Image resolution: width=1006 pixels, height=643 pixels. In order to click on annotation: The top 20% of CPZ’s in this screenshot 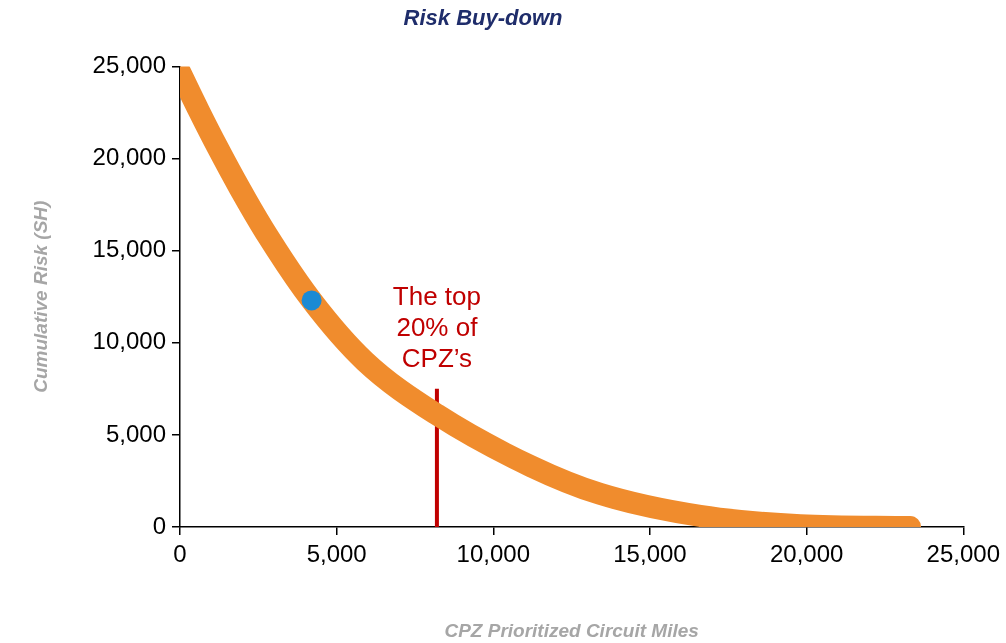, I will do `click(437, 326)`.